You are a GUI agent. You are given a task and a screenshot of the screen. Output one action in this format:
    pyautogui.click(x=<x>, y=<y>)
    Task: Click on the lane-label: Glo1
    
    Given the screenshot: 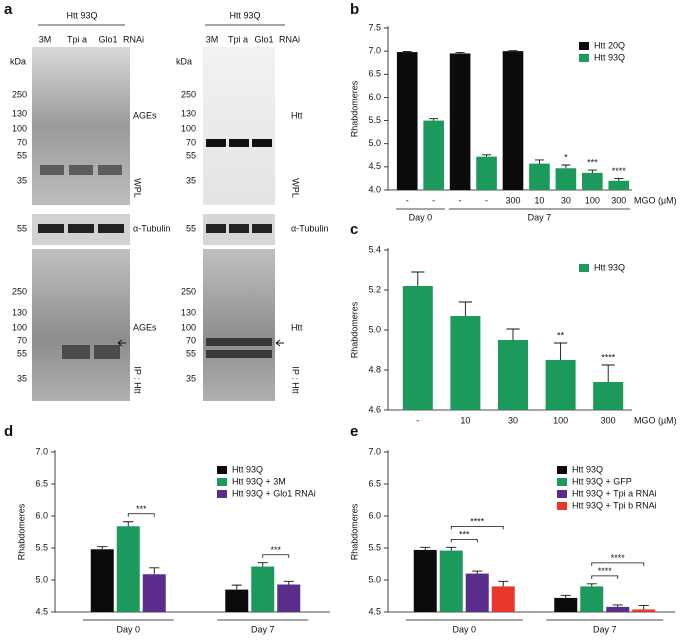 What is the action you would take?
    pyautogui.click(x=263, y=39)
    